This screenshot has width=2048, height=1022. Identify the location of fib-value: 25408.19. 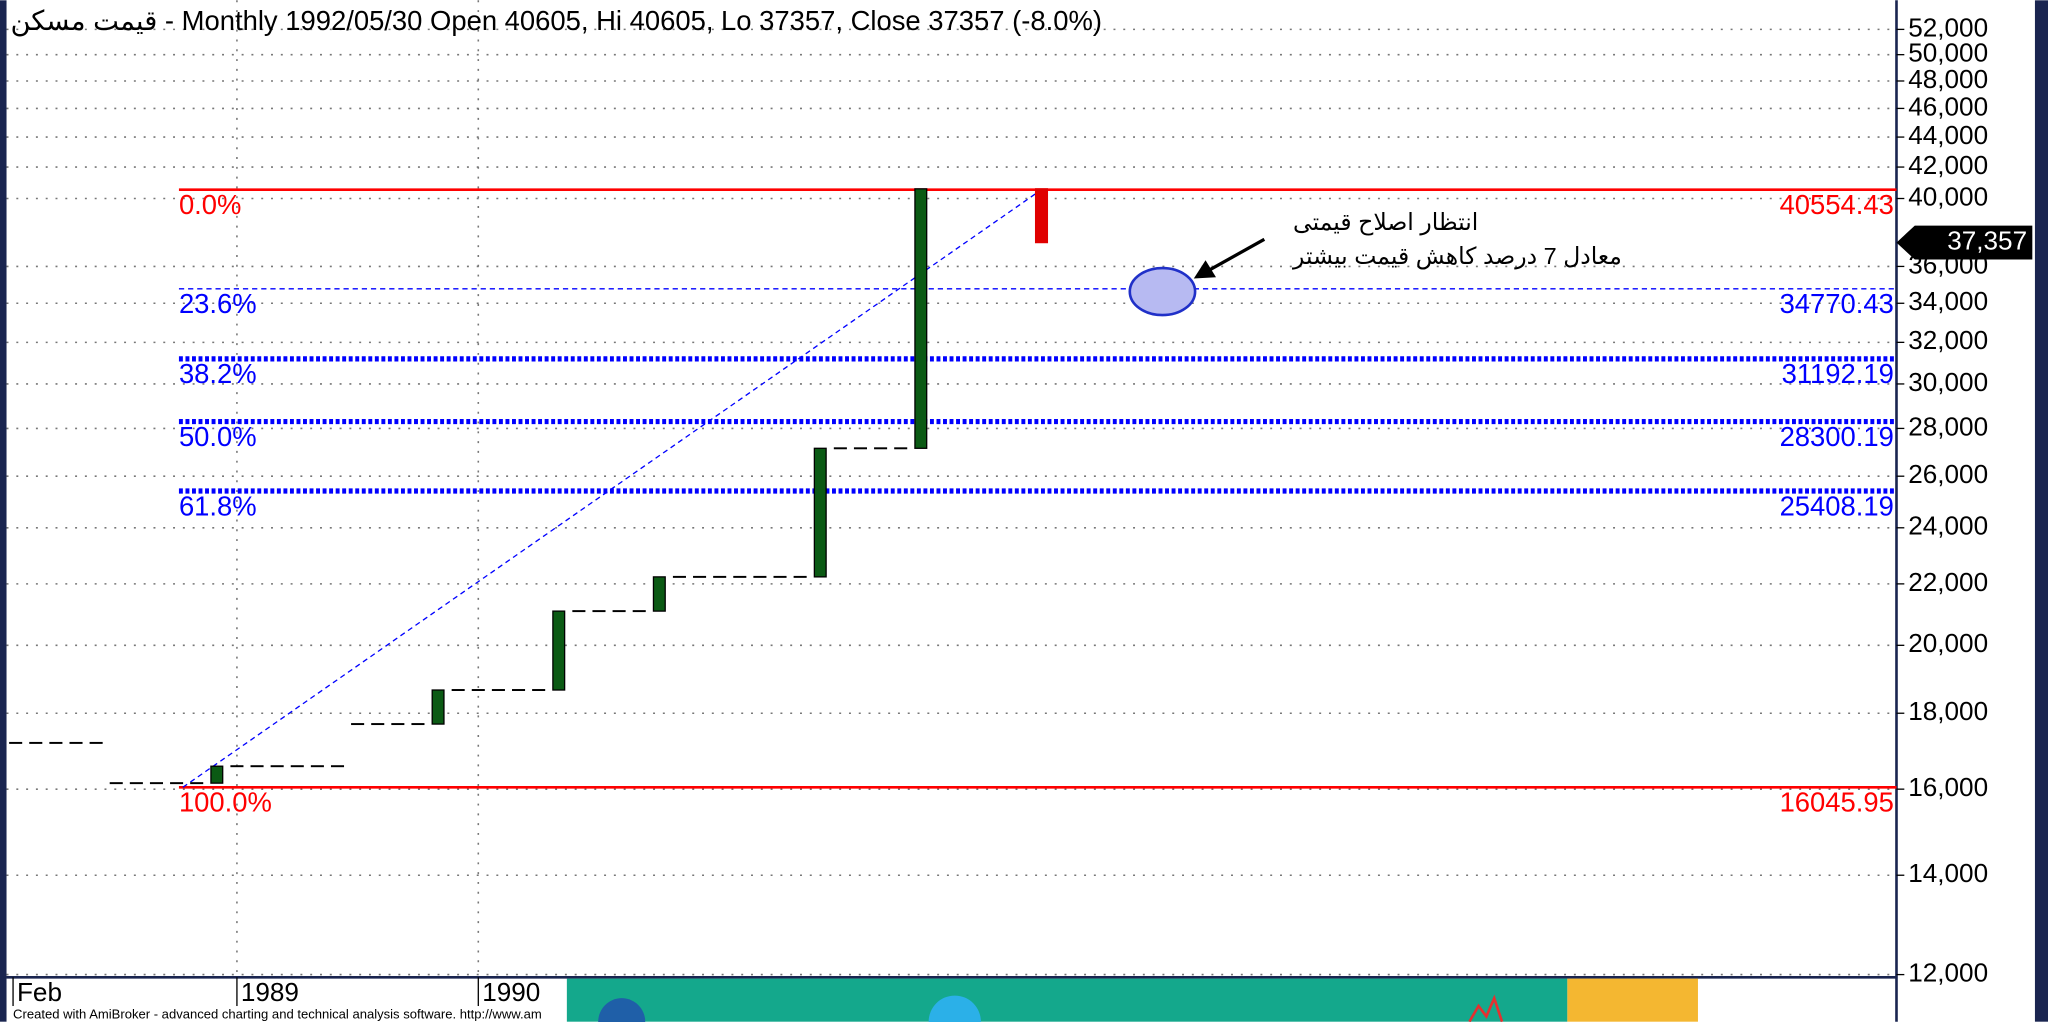
(1837, 505).